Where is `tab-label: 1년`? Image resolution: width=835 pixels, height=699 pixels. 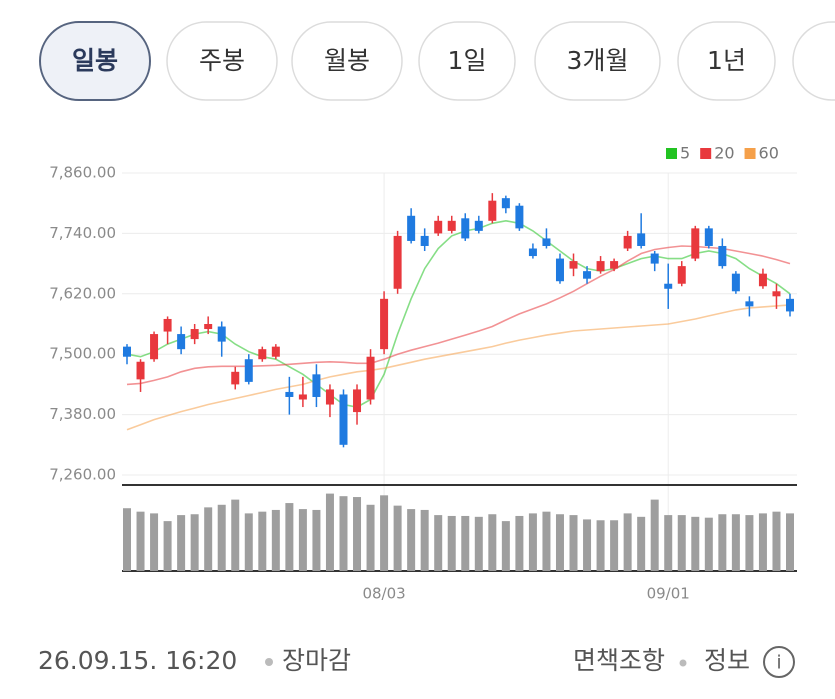 tab-label: 1년 is located at coordinates (726, 60).